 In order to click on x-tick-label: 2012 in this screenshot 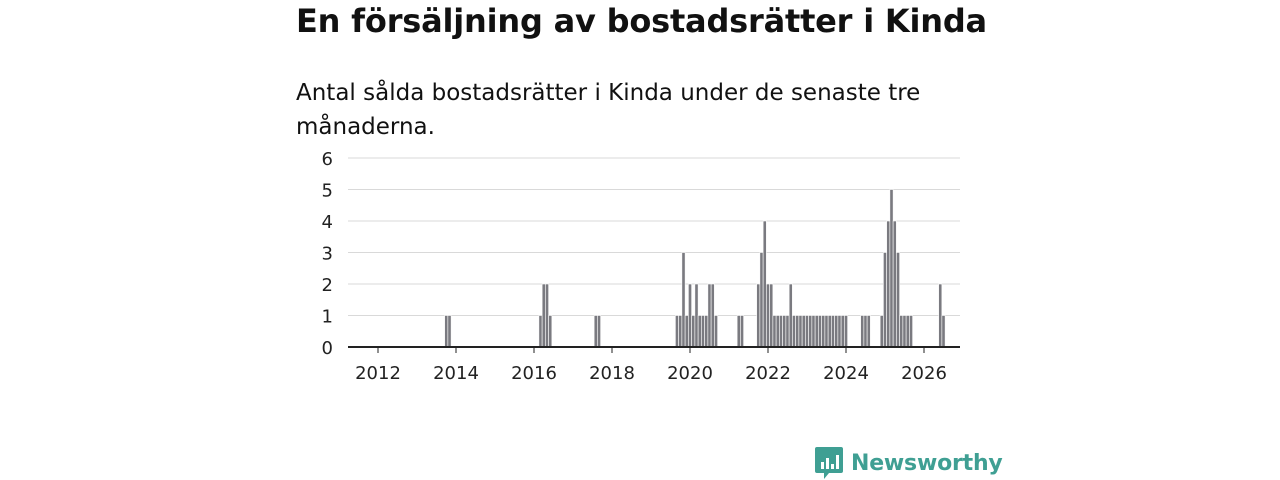, I will do `click(378, 373)`.